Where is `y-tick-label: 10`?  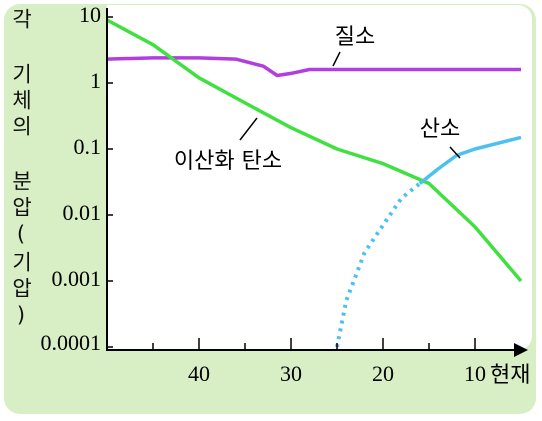 y-tick-label: 10 is located at coordinates (90, 14).